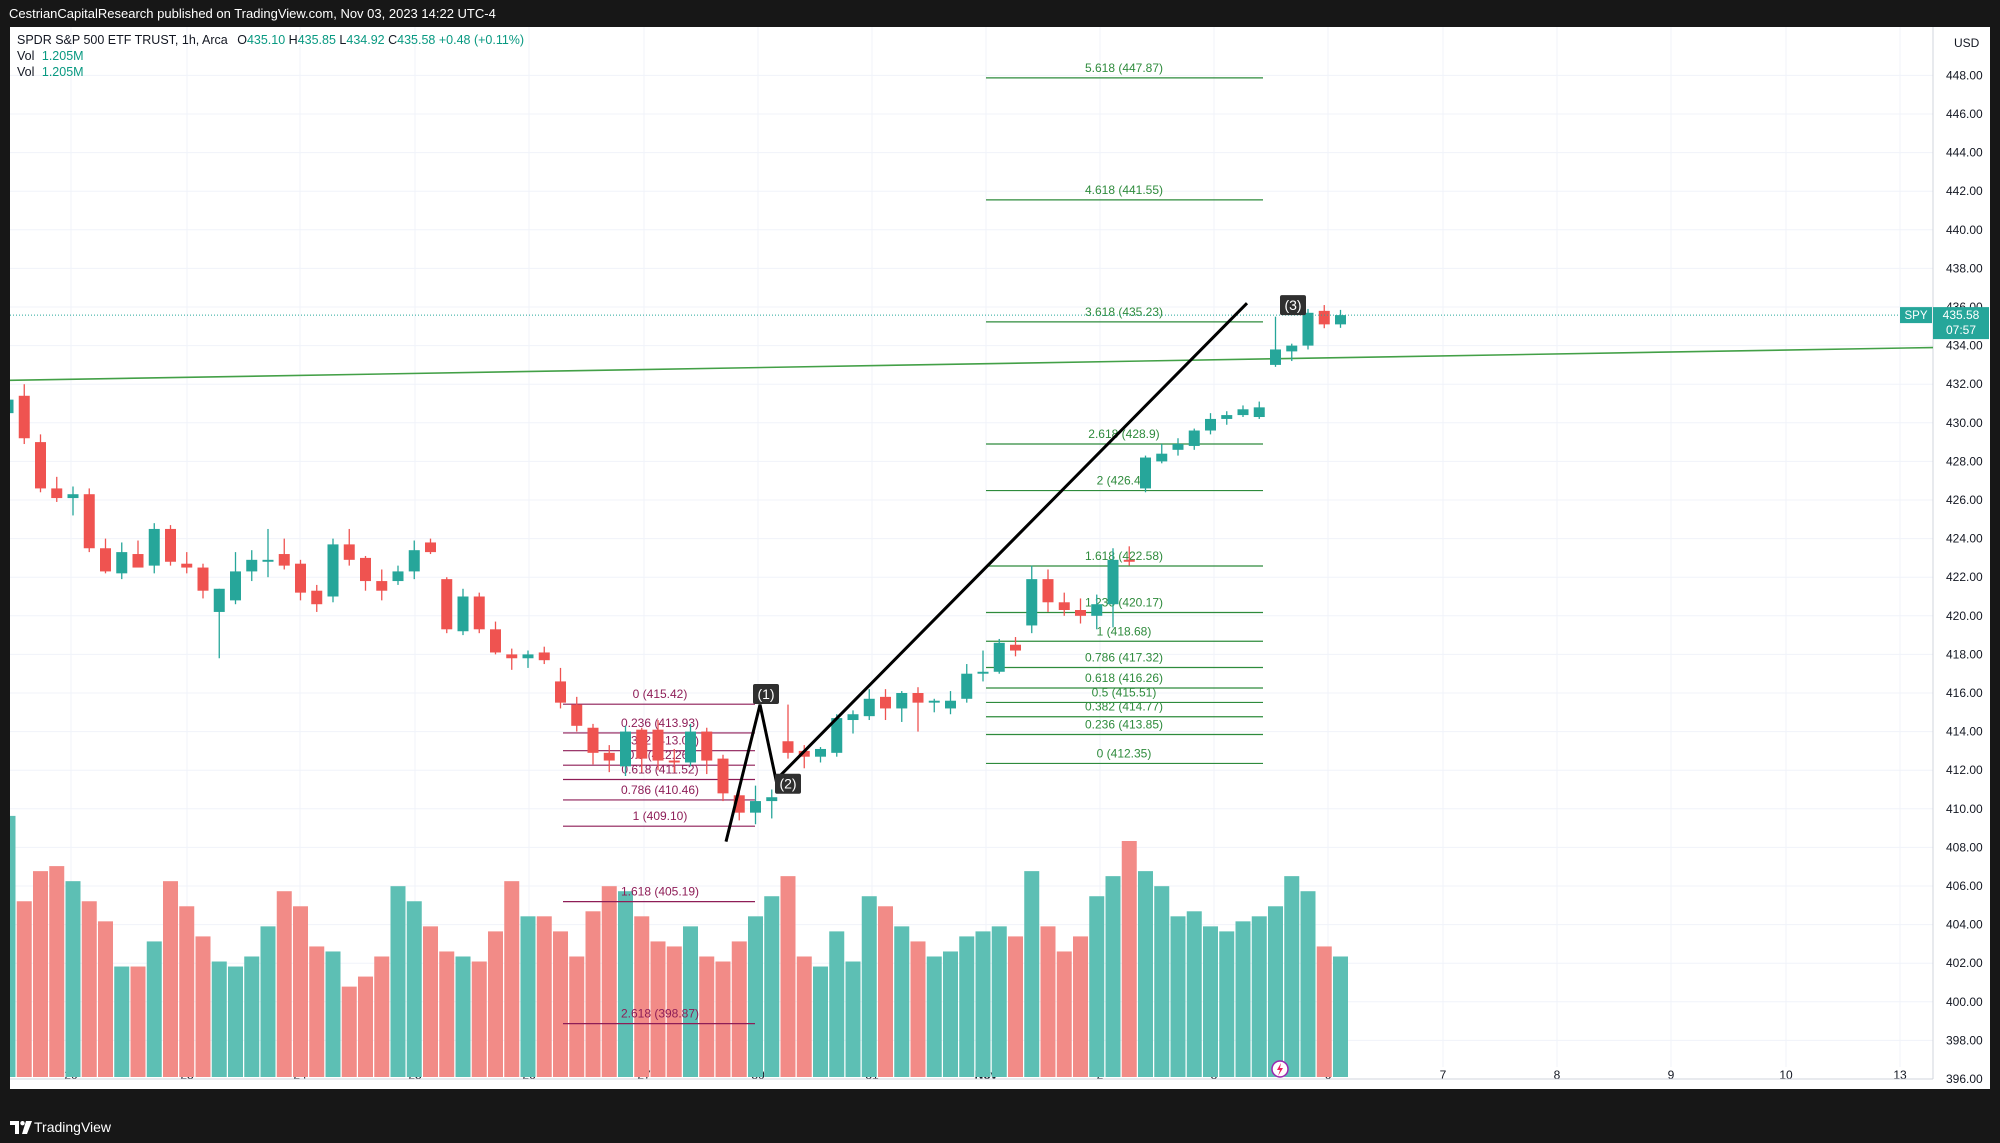  Describe the element at coordinates (1964, 191) in the screenshot. I see `y-tick-label: 442.00` at that location.